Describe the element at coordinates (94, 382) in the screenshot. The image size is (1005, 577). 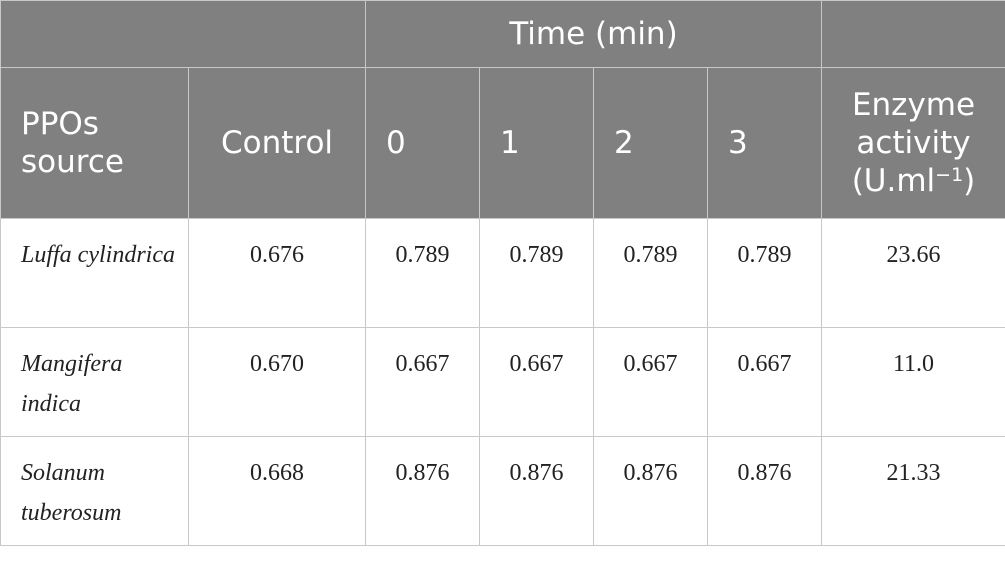
I see `row-label: Mangifera indica` at that location.